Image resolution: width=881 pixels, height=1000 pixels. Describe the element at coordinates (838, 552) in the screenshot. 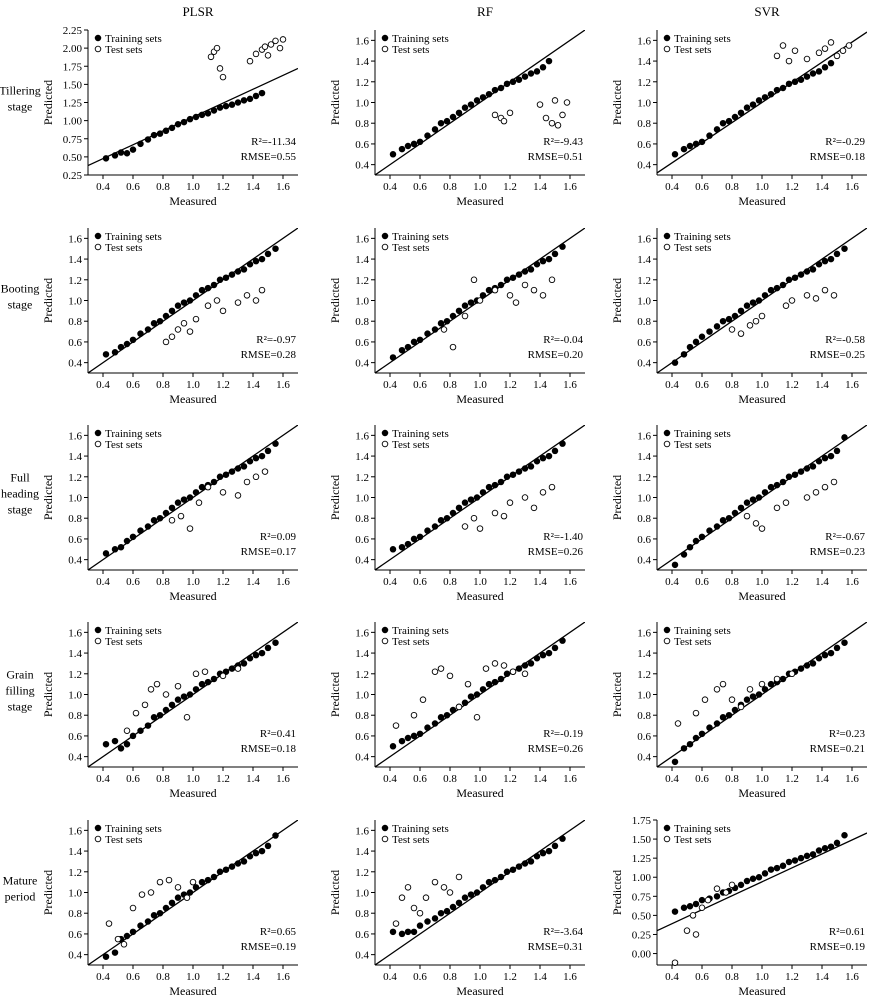

I see `rmse-label: RMSE=0.23` at that location.